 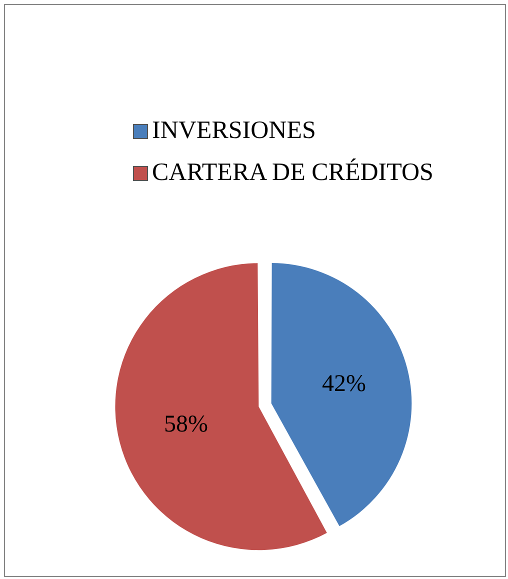 What do you see at coordinates (293, 173) in the screenshot?
I see `legend-label: CARTERA DE CRÉDITOS` at bounding box center [293, 173].